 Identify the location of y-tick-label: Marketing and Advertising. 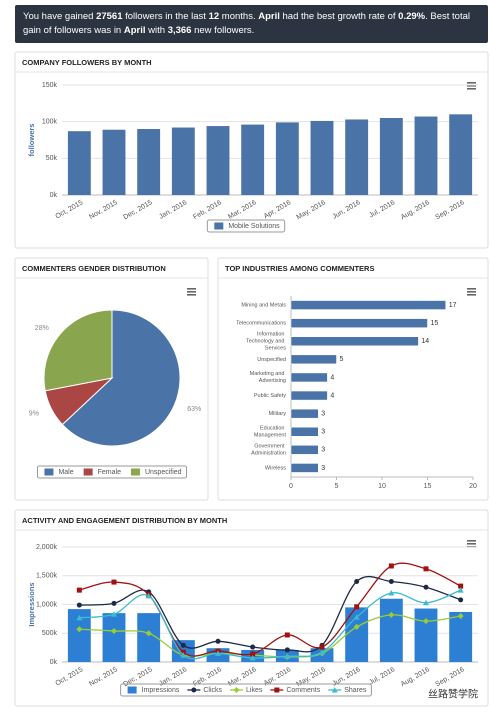
(268, 377).